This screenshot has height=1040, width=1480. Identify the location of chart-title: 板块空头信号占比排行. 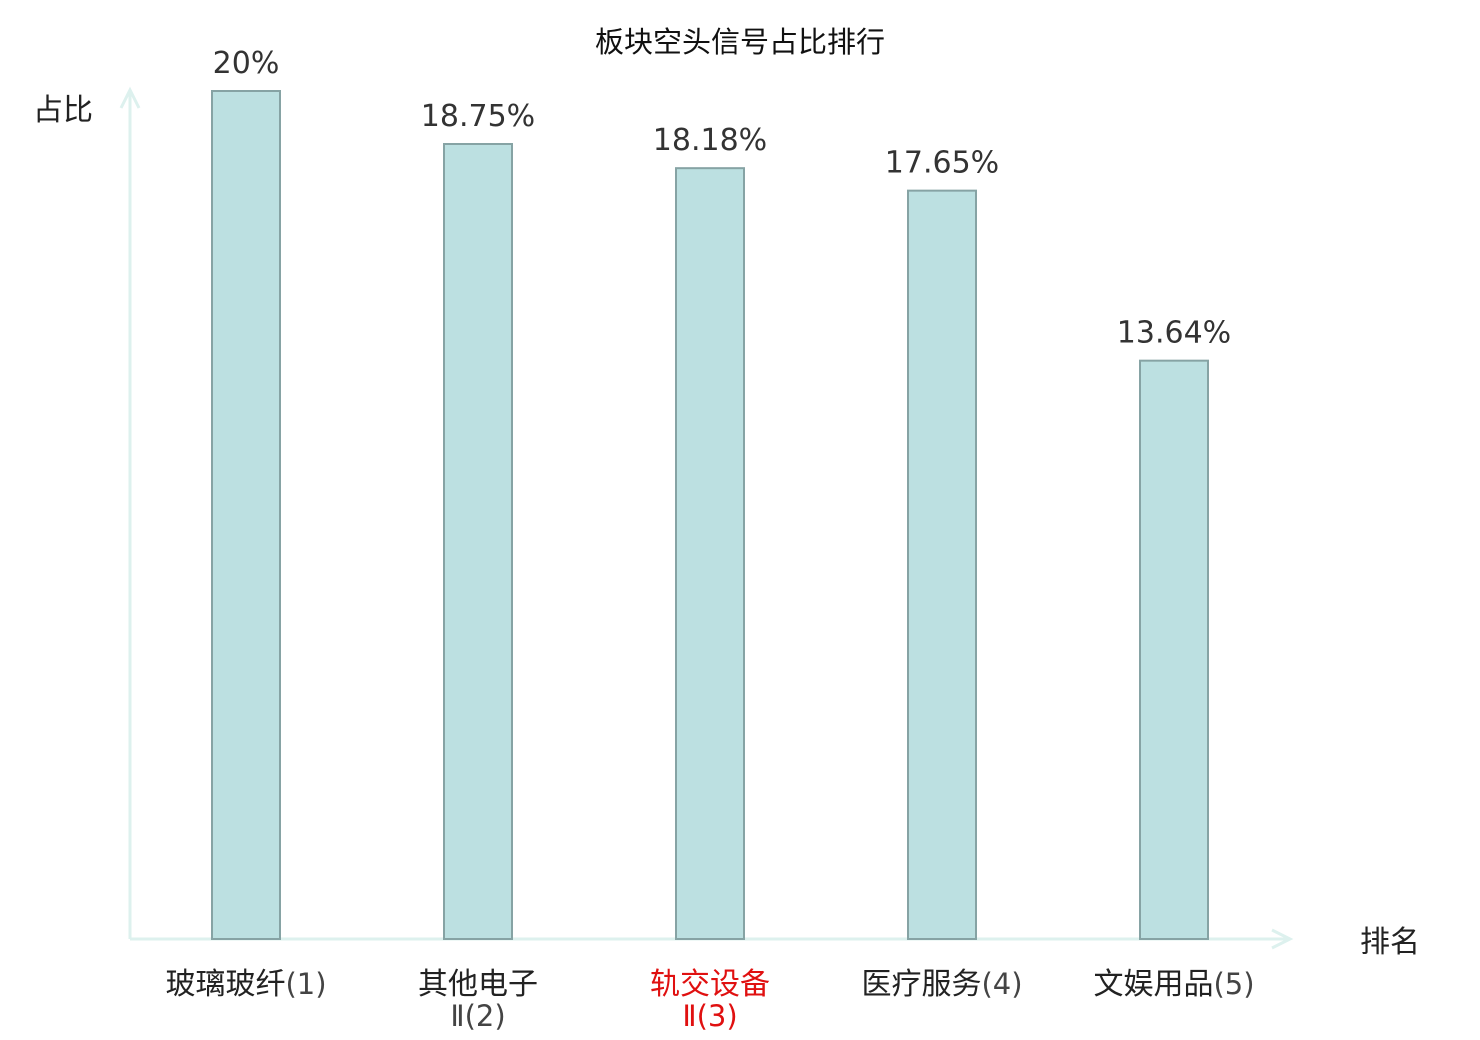
(740, 42).